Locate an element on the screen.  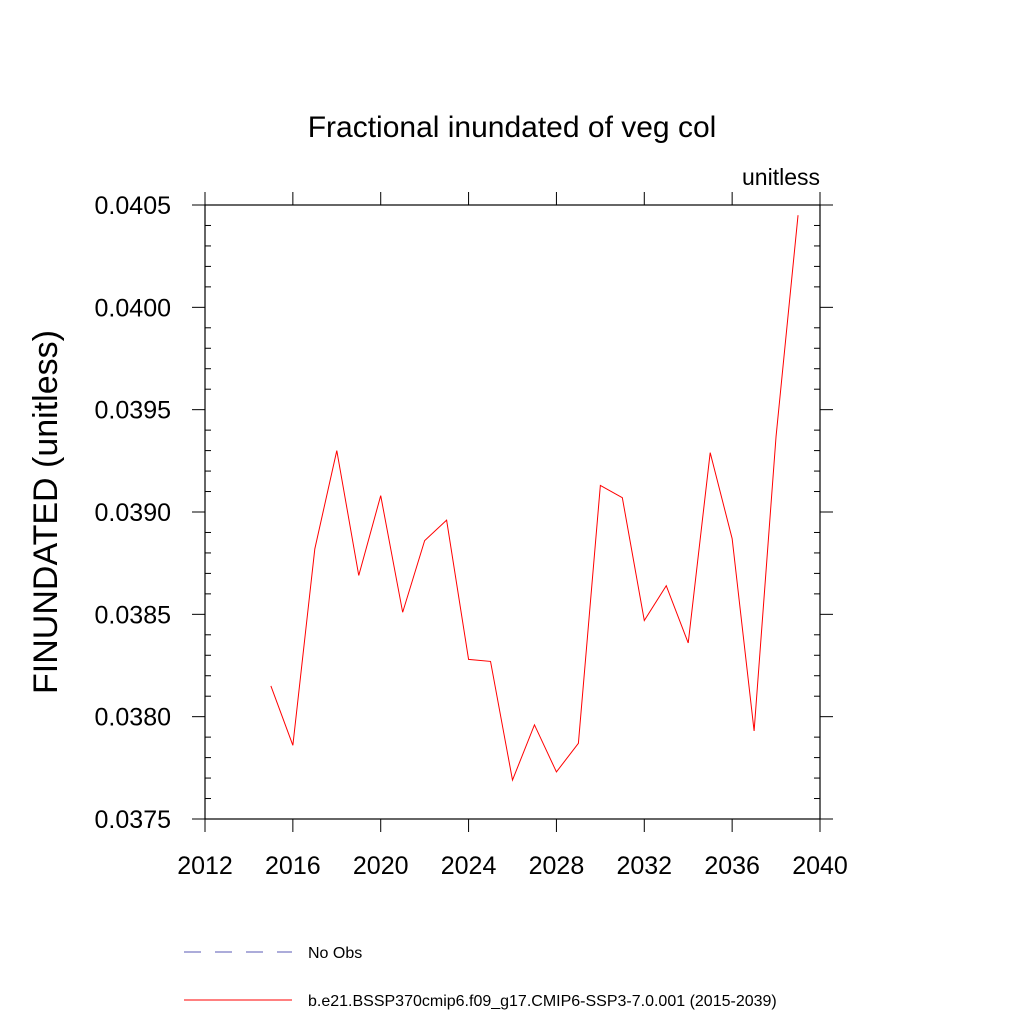
x-tick-label: 2012 is located at coordinates (205, 866).